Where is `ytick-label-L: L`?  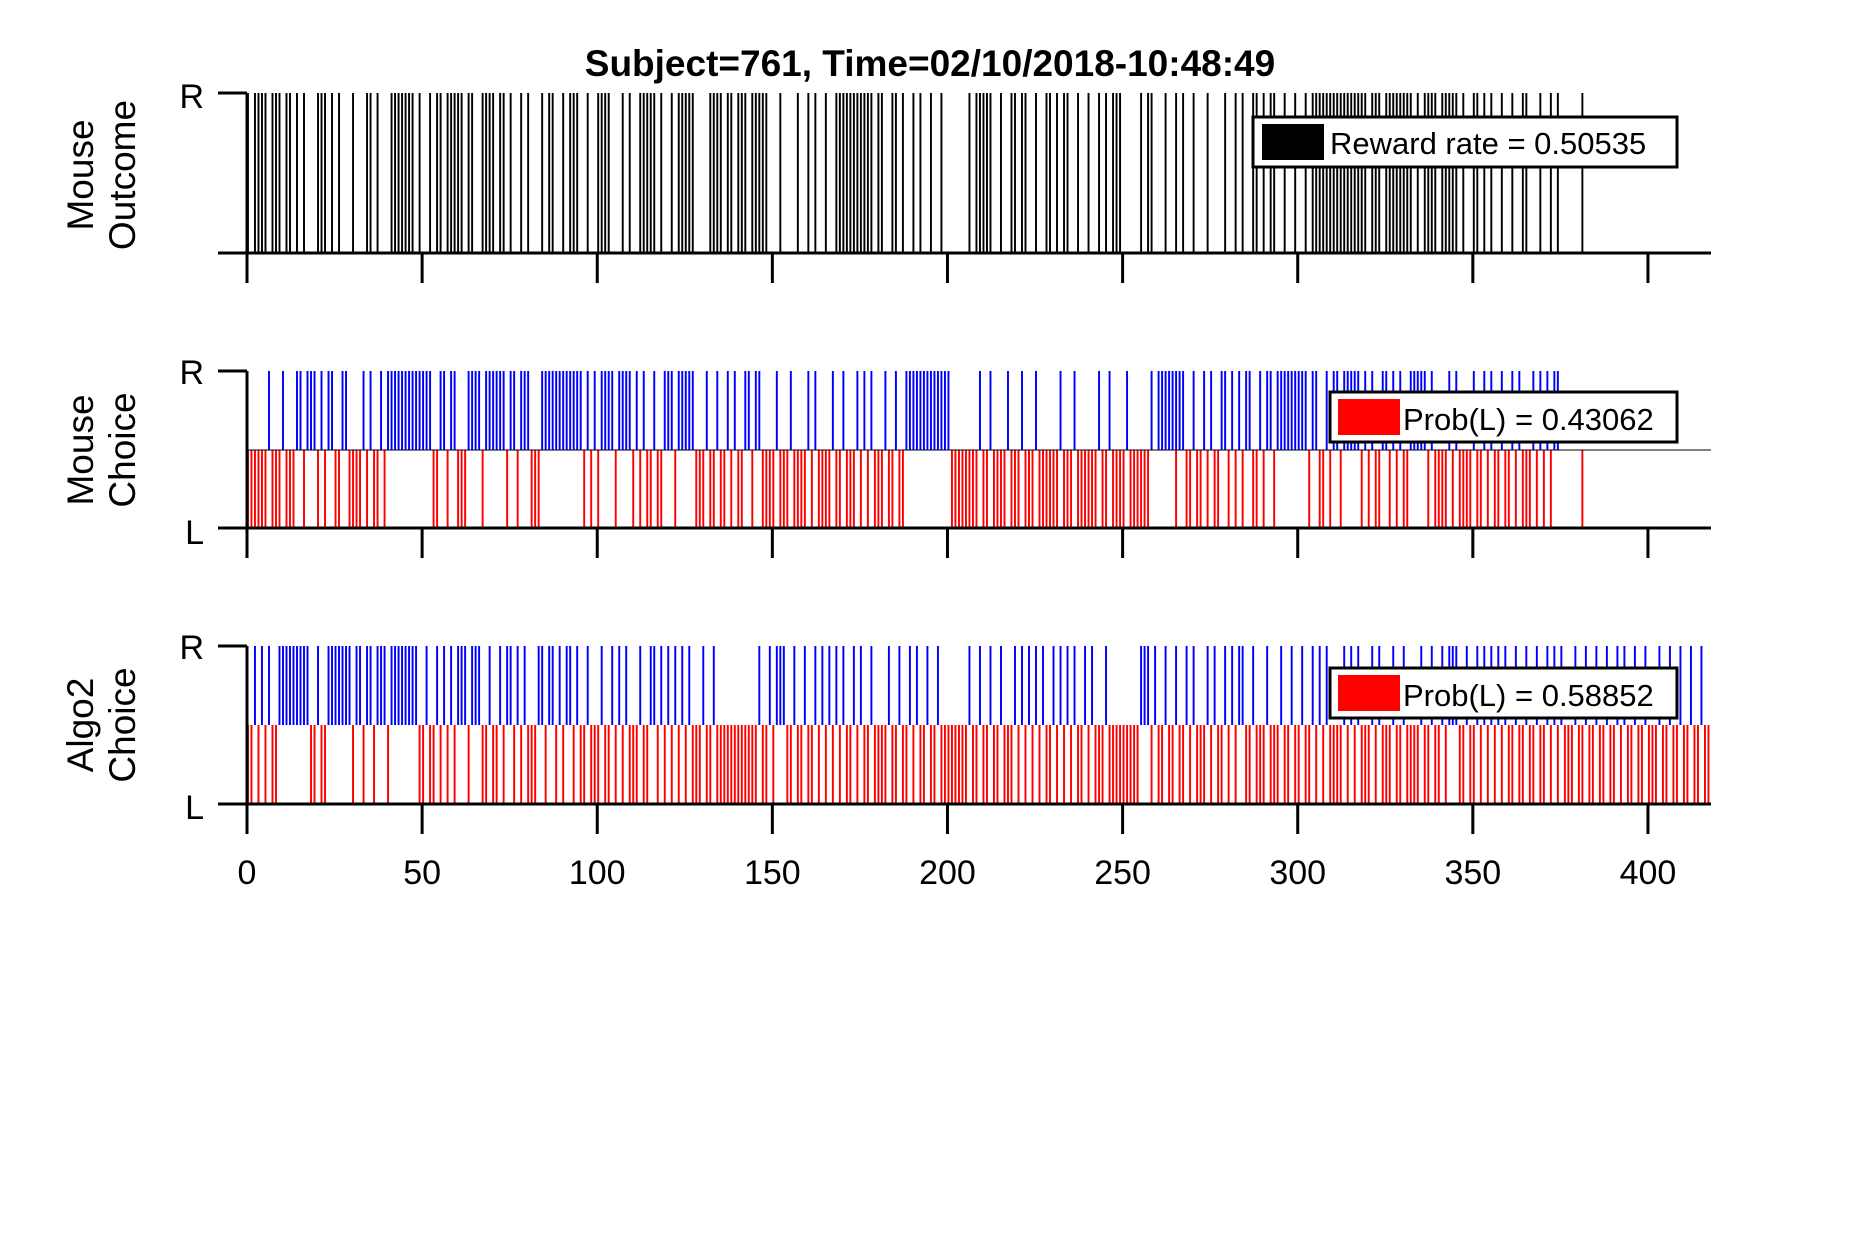 ytick-label-L: L is located at coordinates (194, 533).